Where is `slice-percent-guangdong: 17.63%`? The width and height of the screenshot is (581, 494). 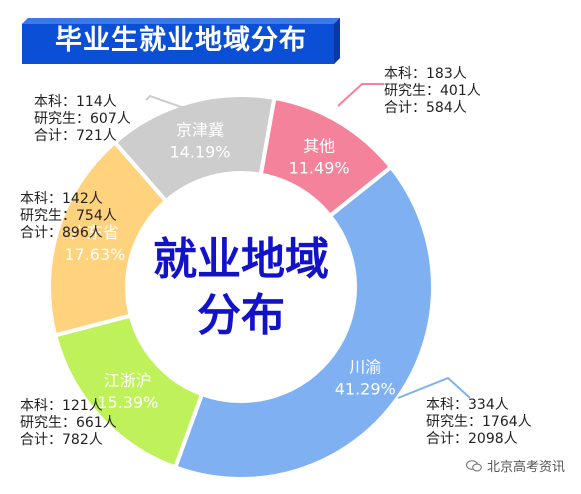 slice-percent-guangdong: 17.63% is located at coordinates (94, 254).